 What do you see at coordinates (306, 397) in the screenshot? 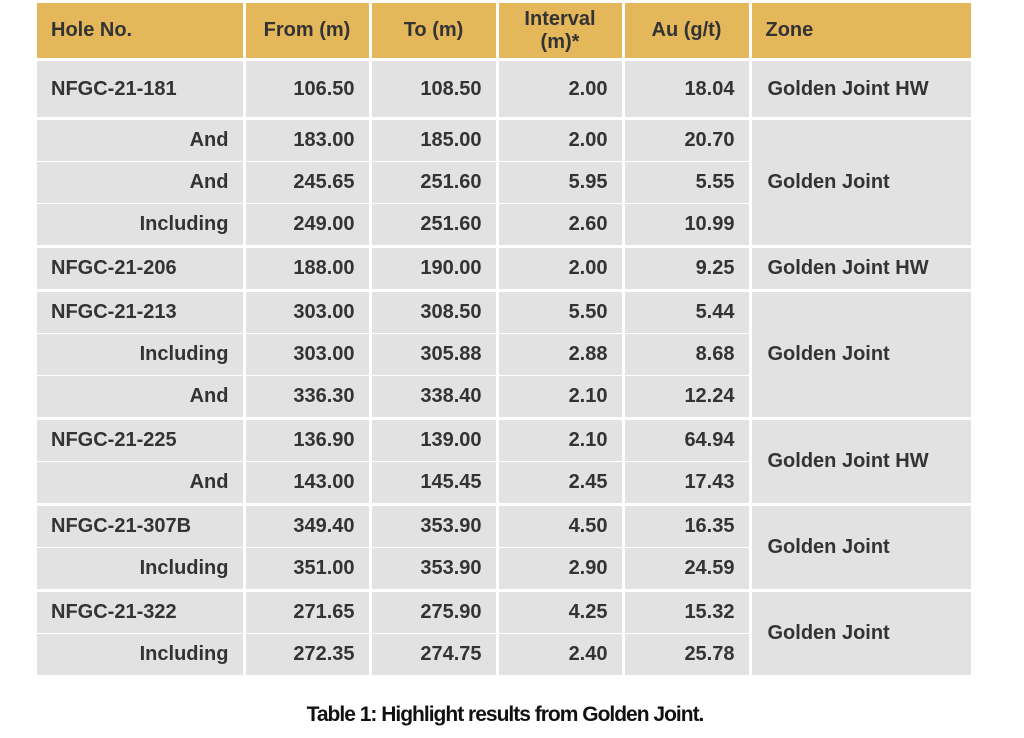
I see `value-cell: 336.30` at bounding box center [306, 397].